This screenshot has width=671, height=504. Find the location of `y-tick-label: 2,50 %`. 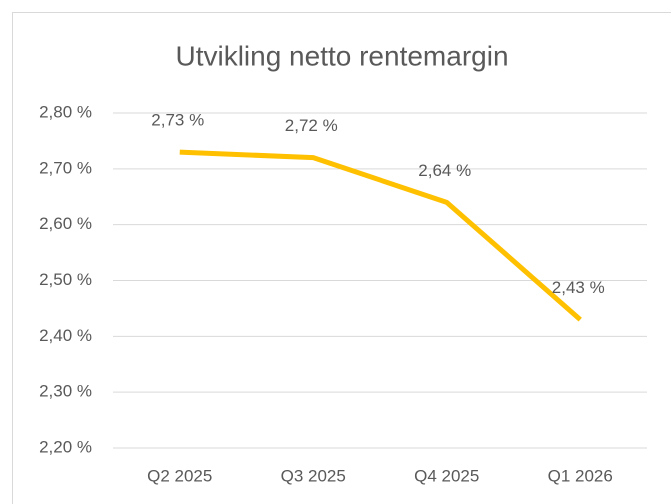

y-tick-label: 2,50 % is located at coordinates (65, 279).